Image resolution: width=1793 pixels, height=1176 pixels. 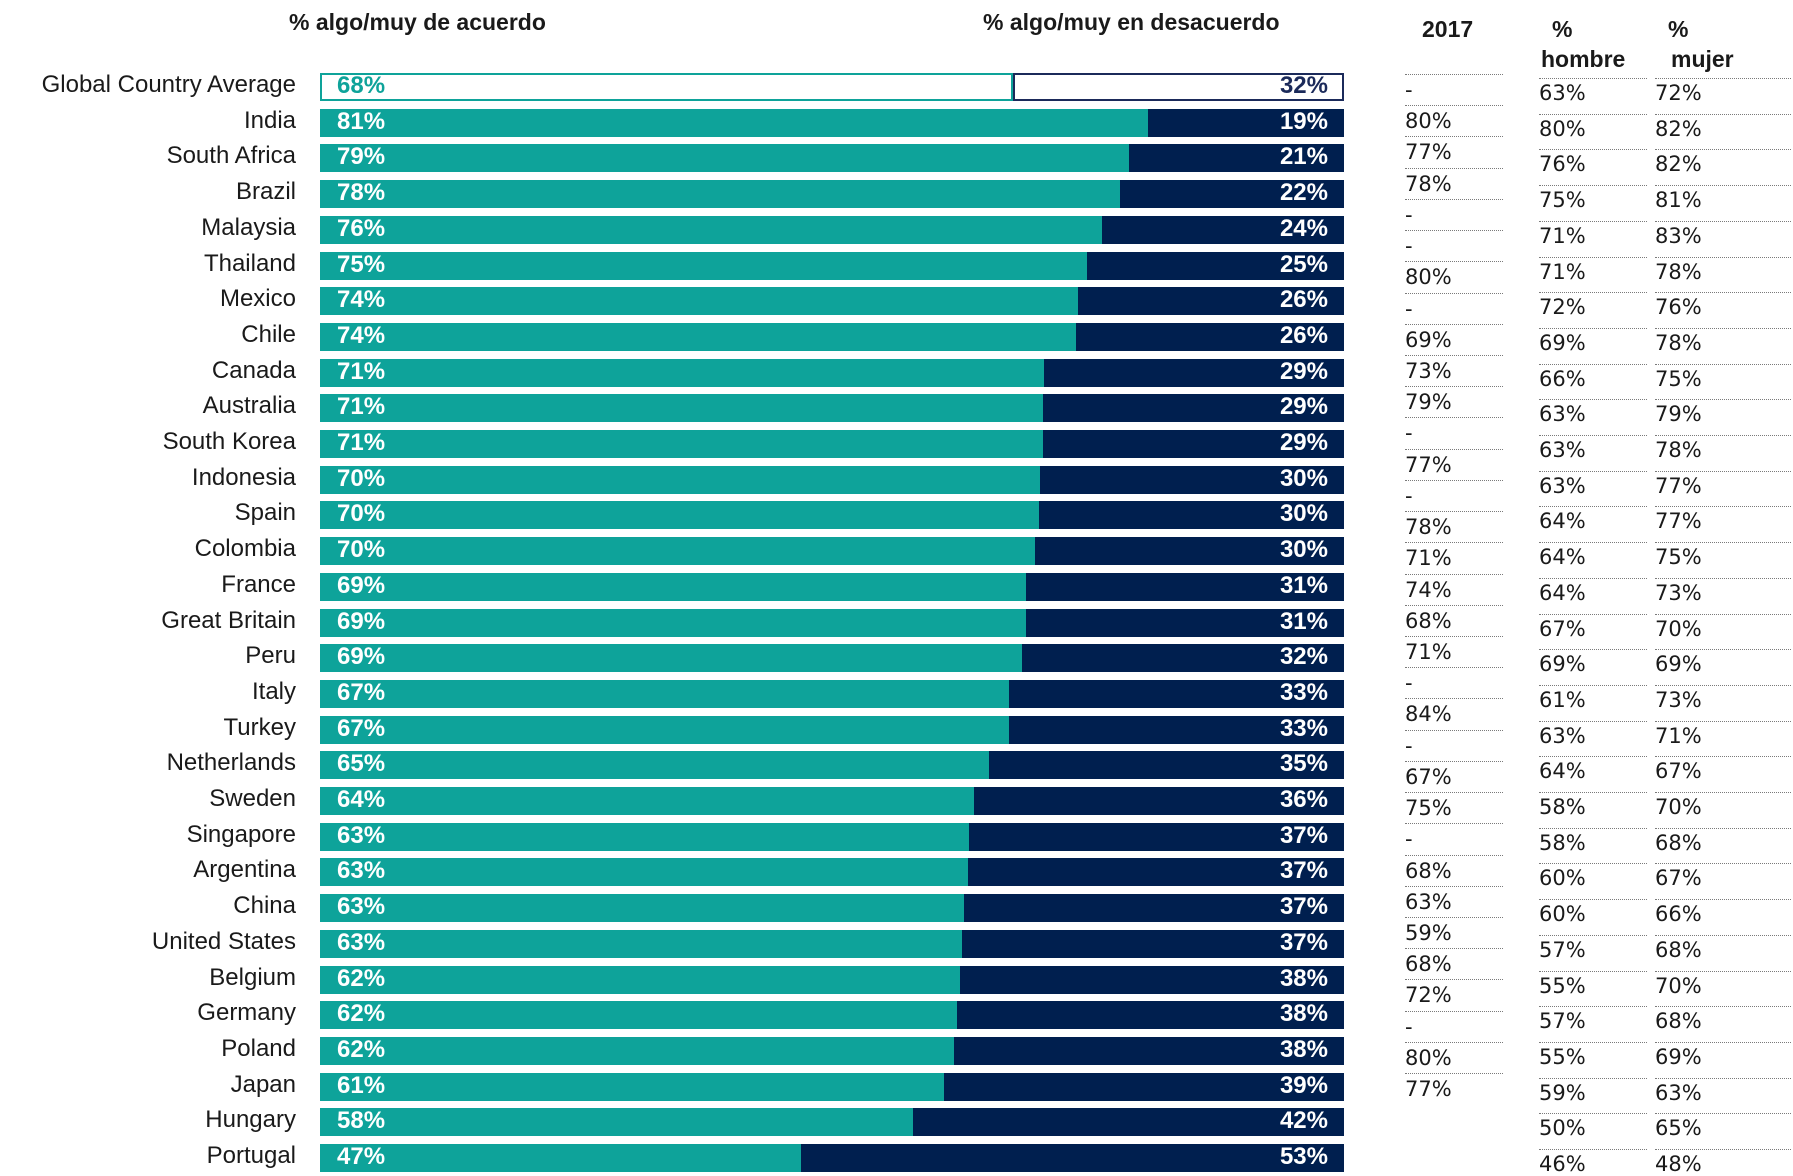 What do you see at coordinates (1678, 1164) in the screenshot?
I see `women-value: 48%` at bounding box center [1678, 1164].